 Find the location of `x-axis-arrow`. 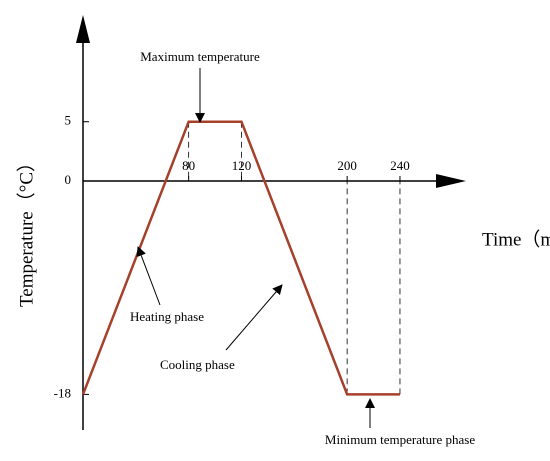

x-axis-arrow is located at coordinates (451, 181).